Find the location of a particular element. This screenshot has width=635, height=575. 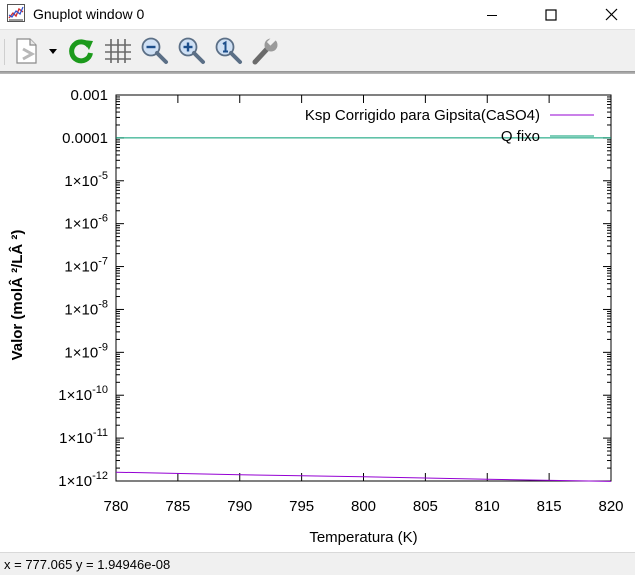

x-tick-label: 820 is located at coordinates (610, 506).